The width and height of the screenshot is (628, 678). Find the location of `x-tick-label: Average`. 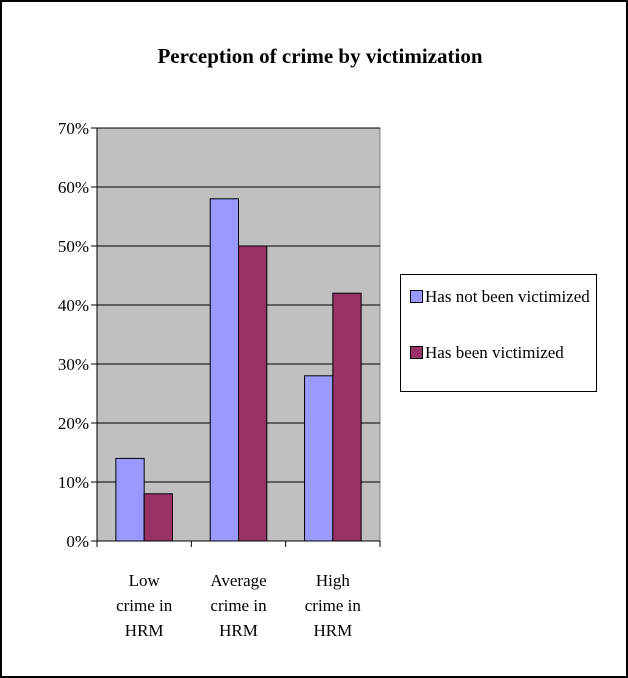

x-tick-label: Average is located at coordinates (238, 580).